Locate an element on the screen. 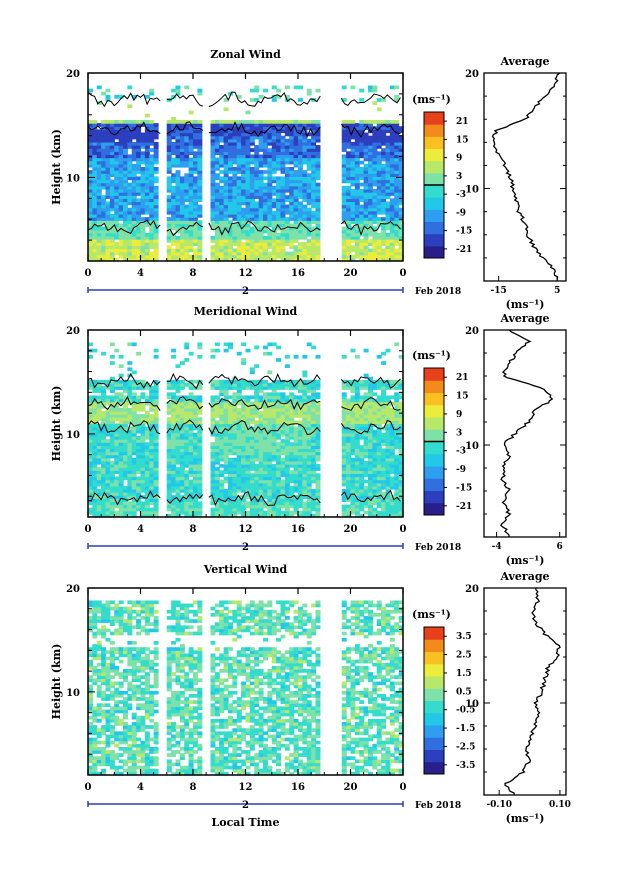  profile-x-label: (ms⁻¹) is located at coordinates (525, 304).